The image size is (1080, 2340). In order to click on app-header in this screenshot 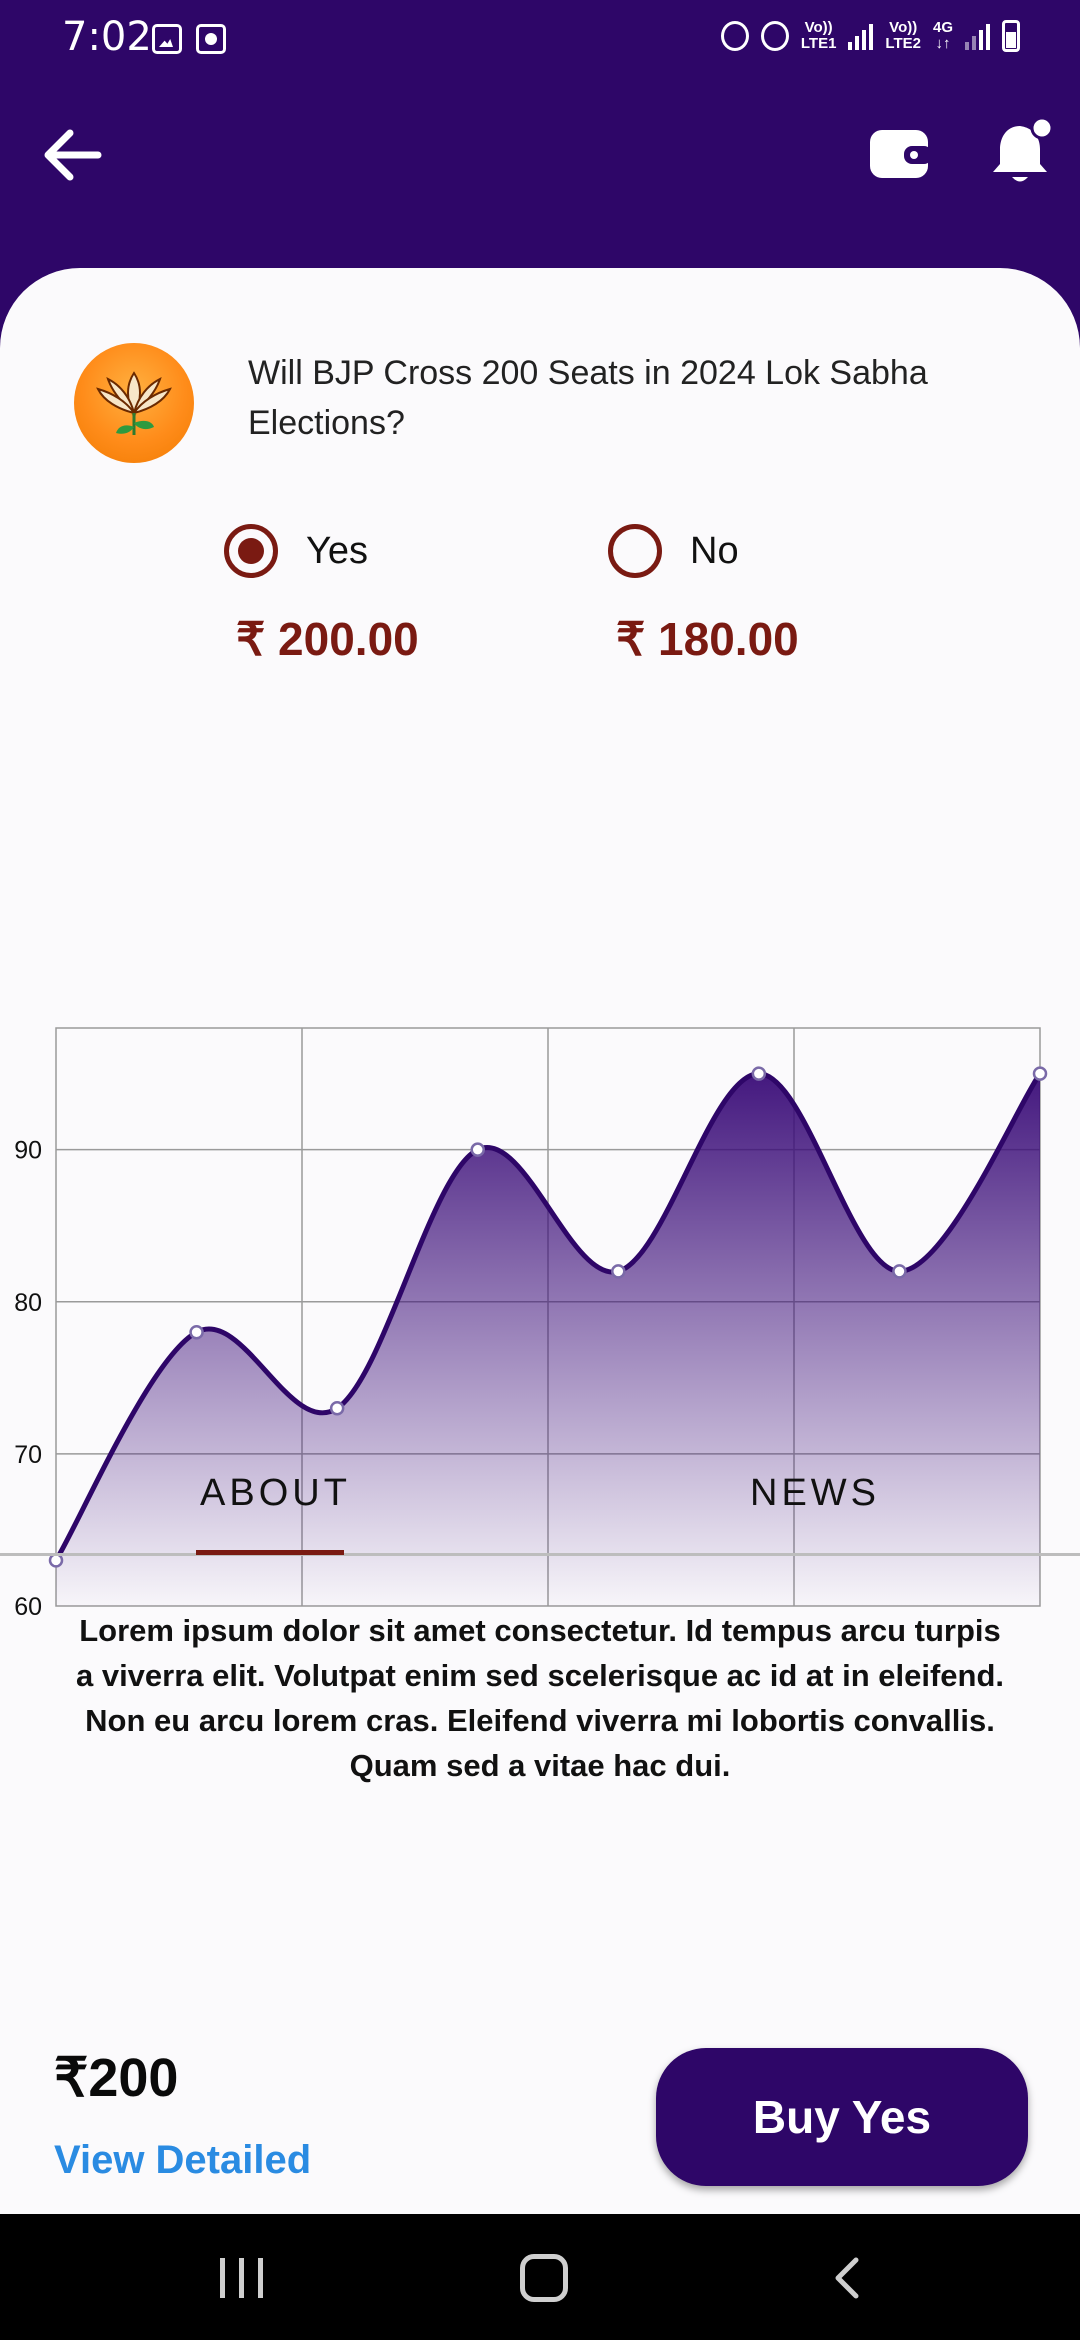, I will do `click(540, 175)`.